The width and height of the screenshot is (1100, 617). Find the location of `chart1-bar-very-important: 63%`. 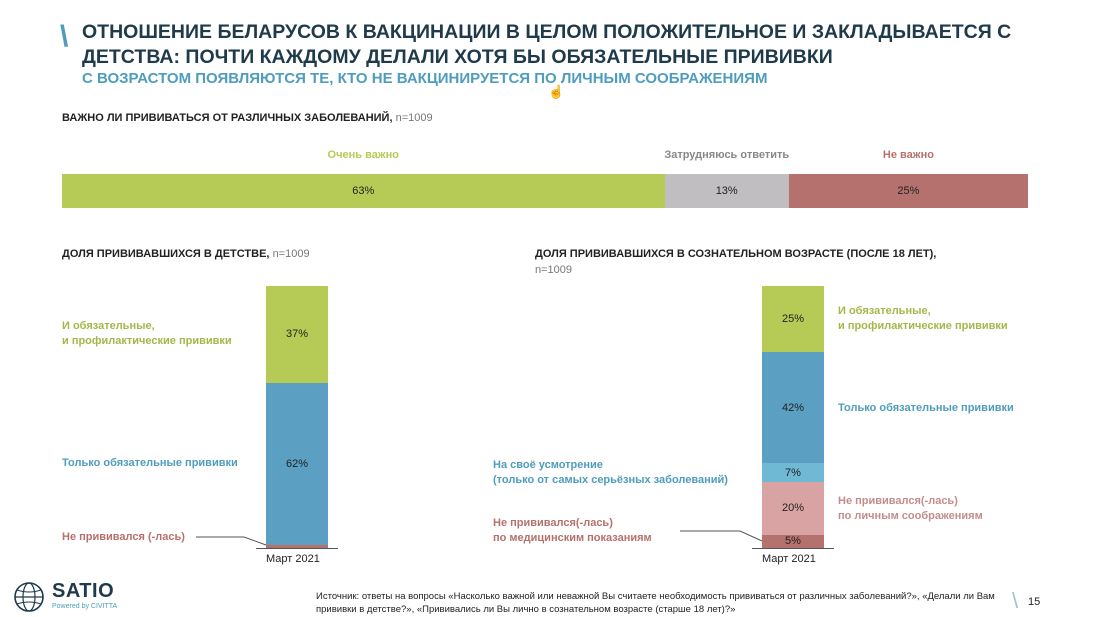

chart1-bar-very-important: 63% is located at coordinates (363, 191).